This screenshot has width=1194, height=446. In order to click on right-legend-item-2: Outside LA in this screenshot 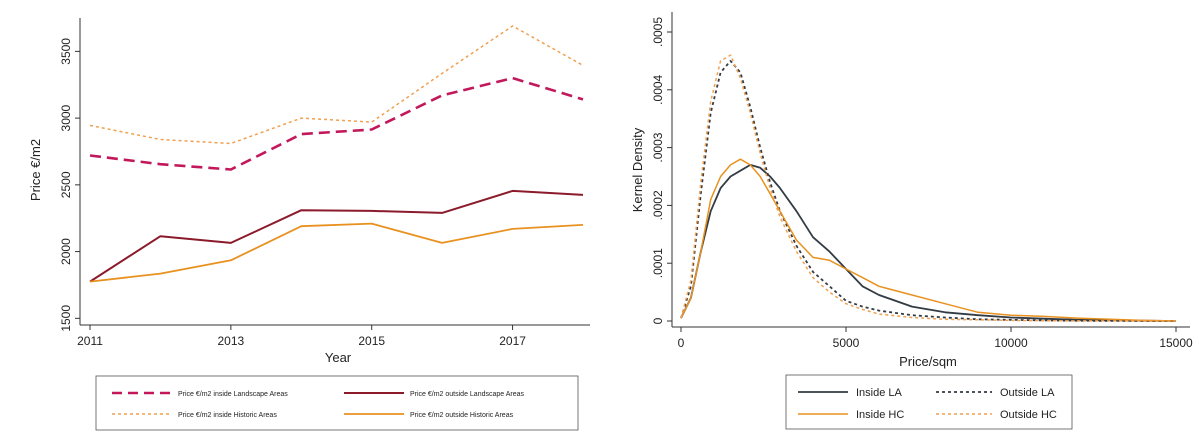, I will do `click(995, 393)`.